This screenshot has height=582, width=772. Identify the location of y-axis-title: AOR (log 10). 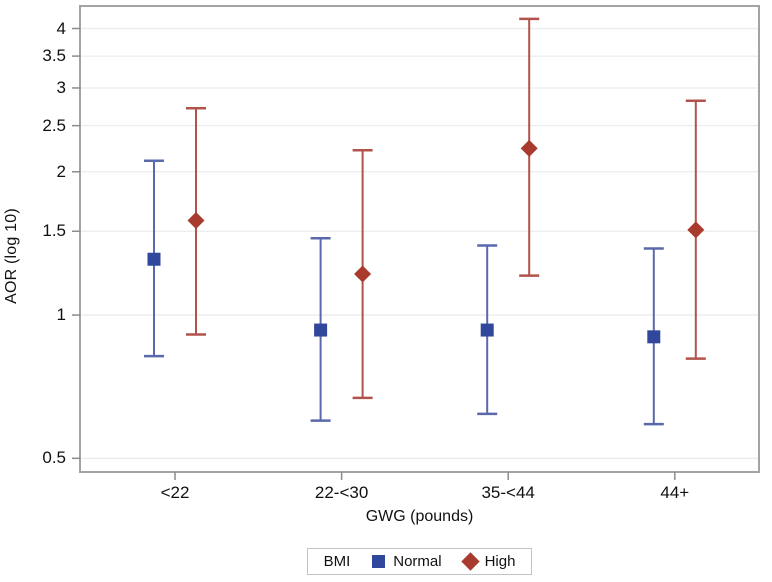
(11, 256).